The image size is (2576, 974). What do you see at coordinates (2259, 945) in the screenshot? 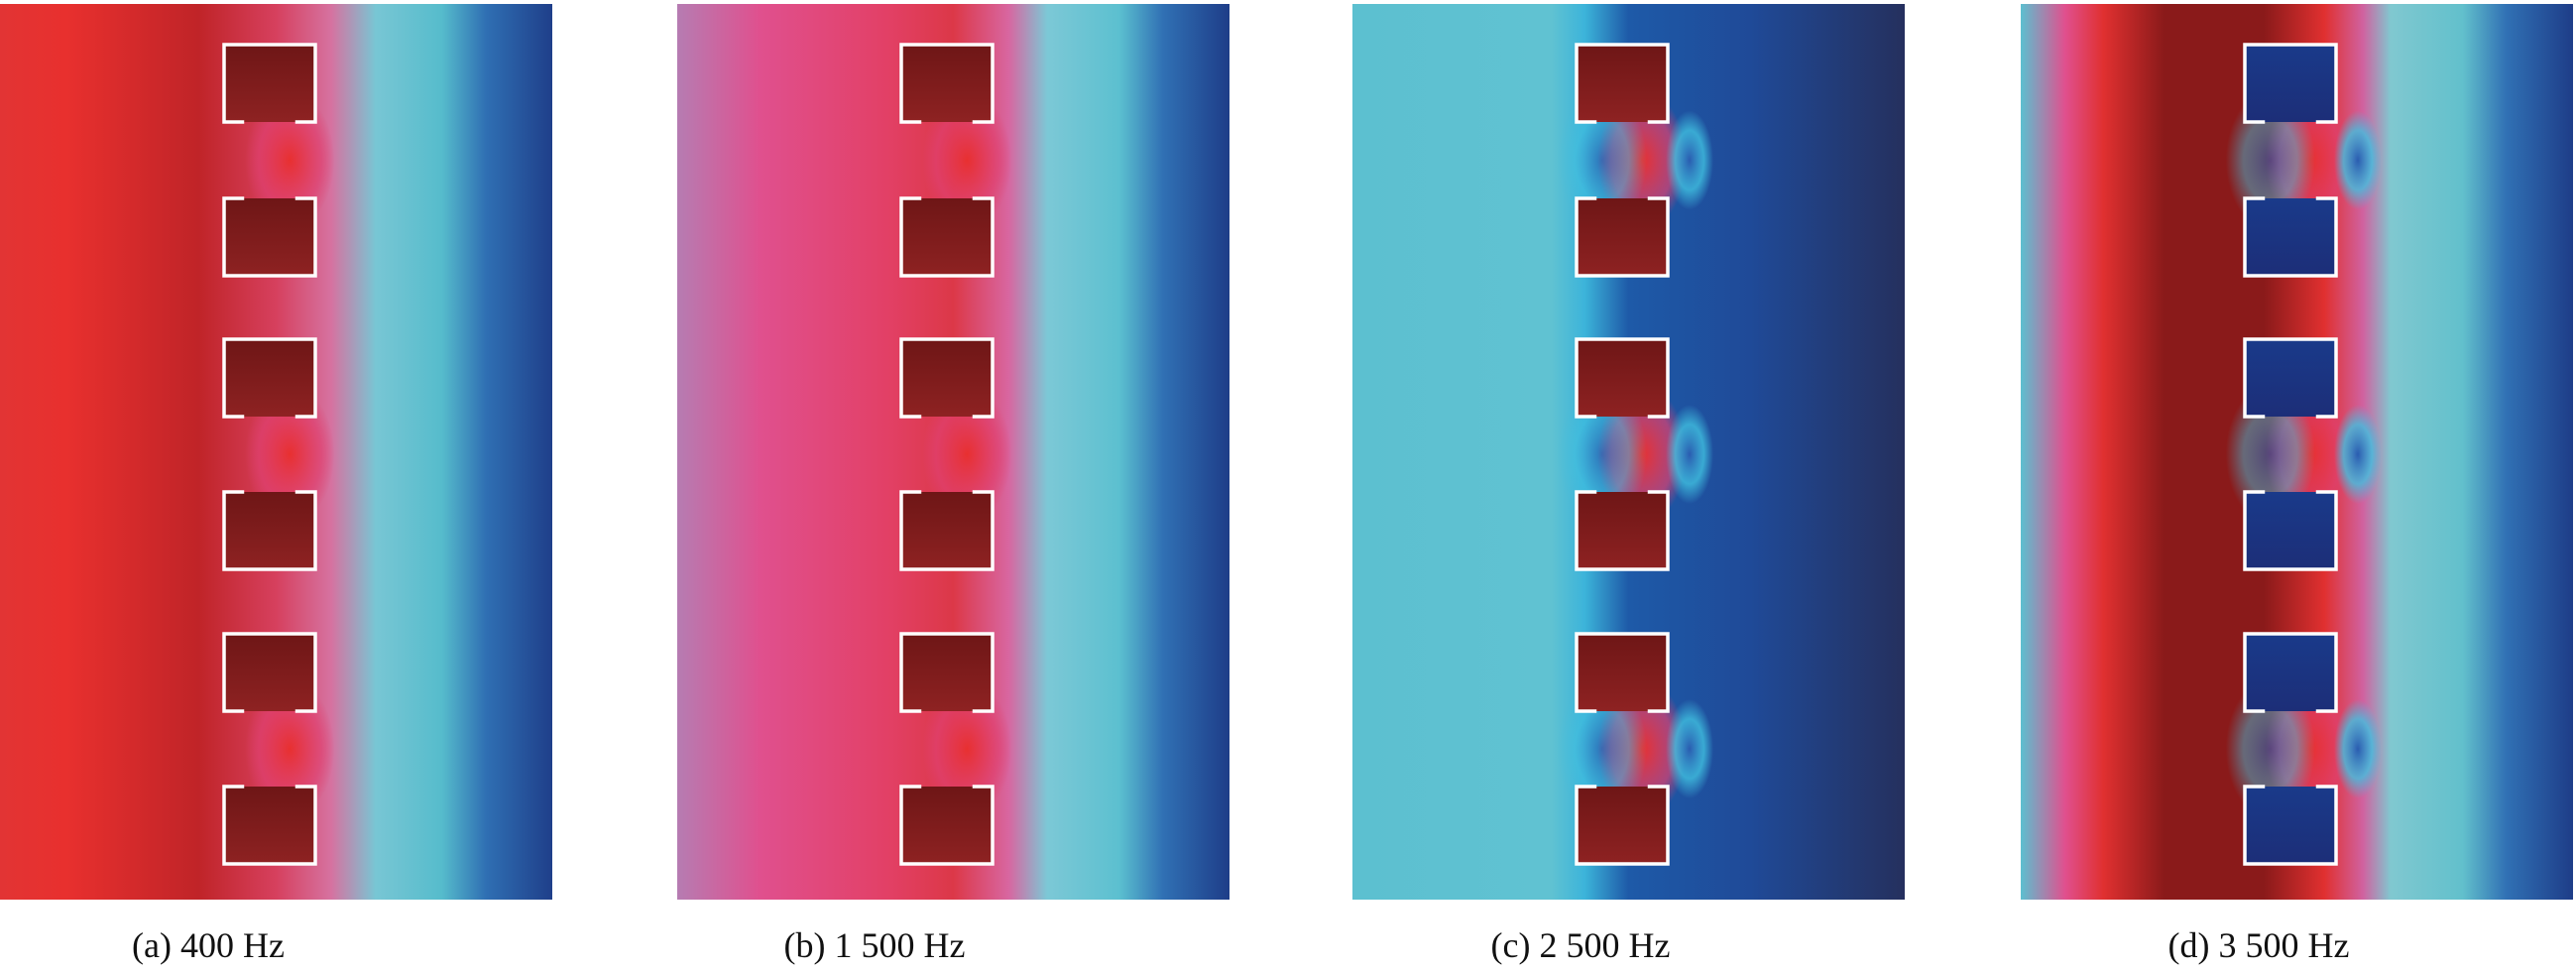
I see `panel-caption: (d) 3 500 Hz` at bounding box center [2259, 945].